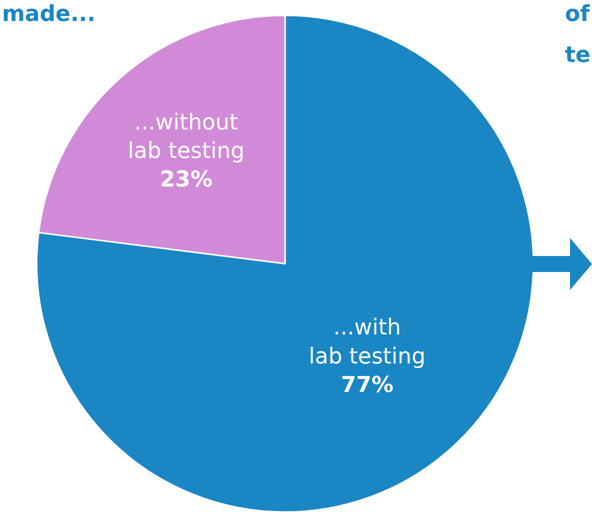 This screenshot has width=592, height=512. Describe the element at coordinates (186, 180) in the screenshot. I see `data-label: 23%` at that location.